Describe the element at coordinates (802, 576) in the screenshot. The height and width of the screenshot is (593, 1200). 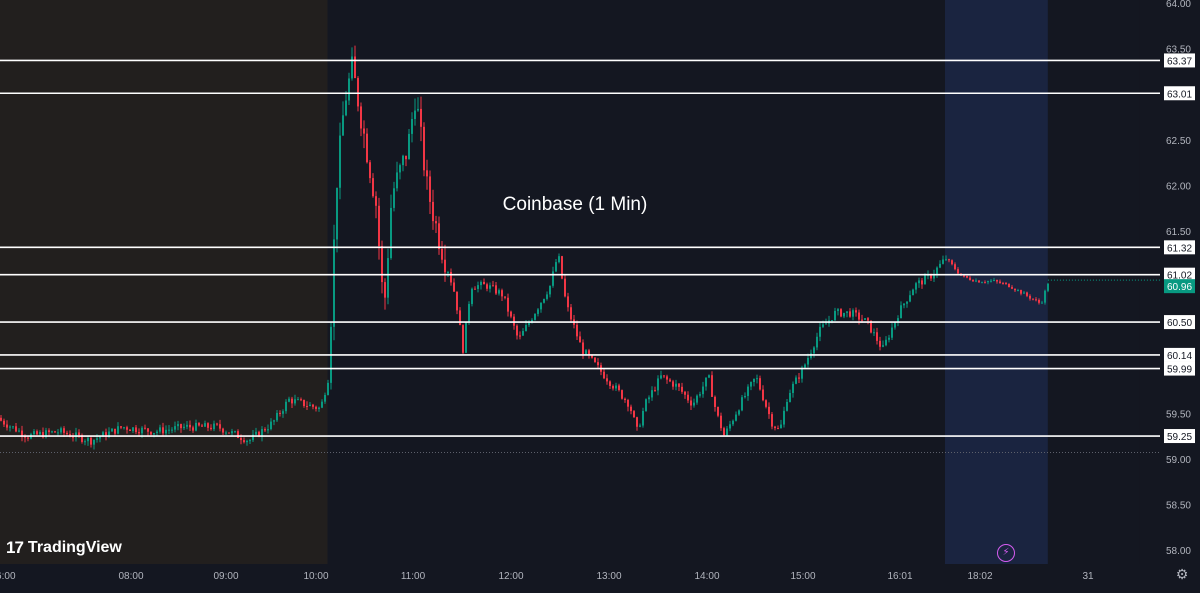
I see `x-tick-label: 15:00` at that location.